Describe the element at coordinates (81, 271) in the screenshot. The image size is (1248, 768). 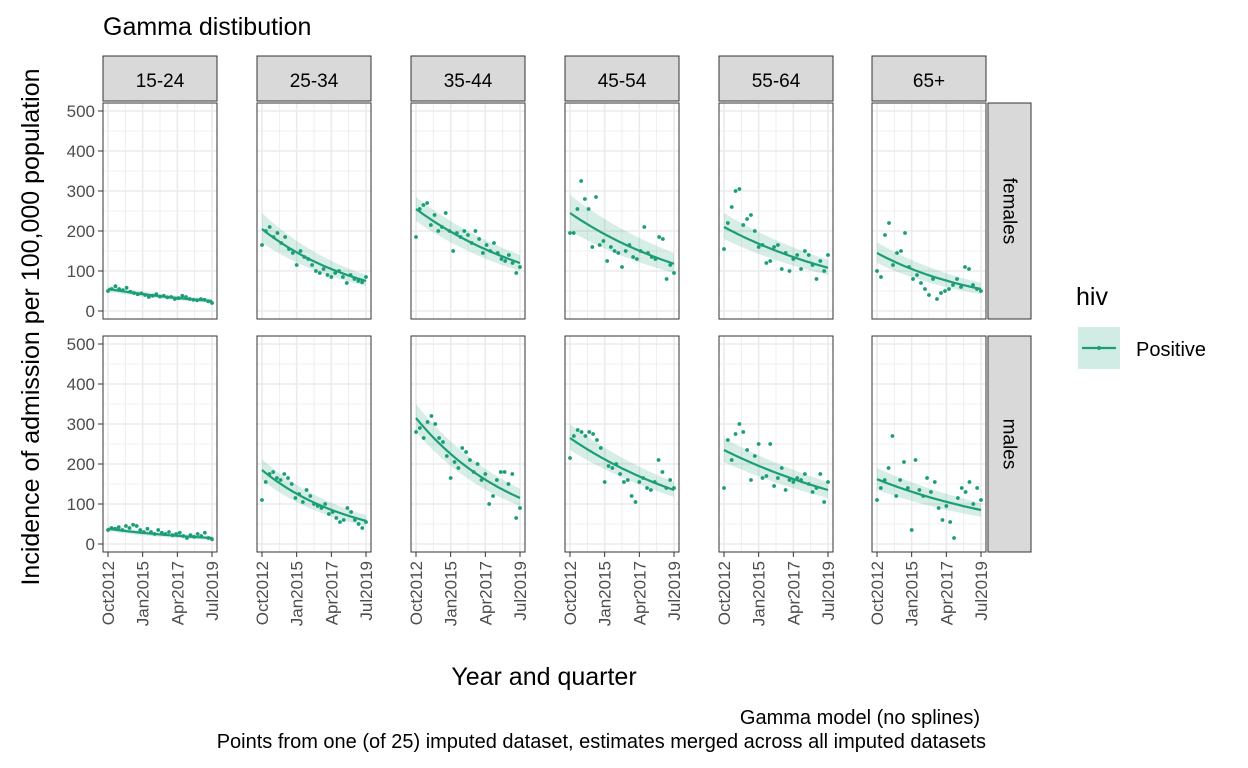
I see `y-tick-label: 100` at that location.